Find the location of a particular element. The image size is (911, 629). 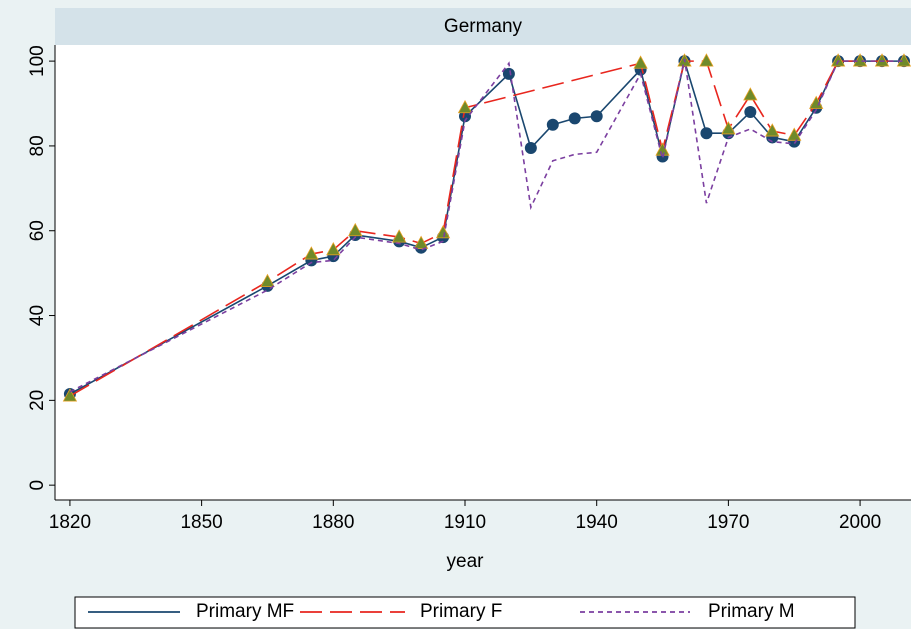

chart-title: Germany is located at coordinates (483, 26).